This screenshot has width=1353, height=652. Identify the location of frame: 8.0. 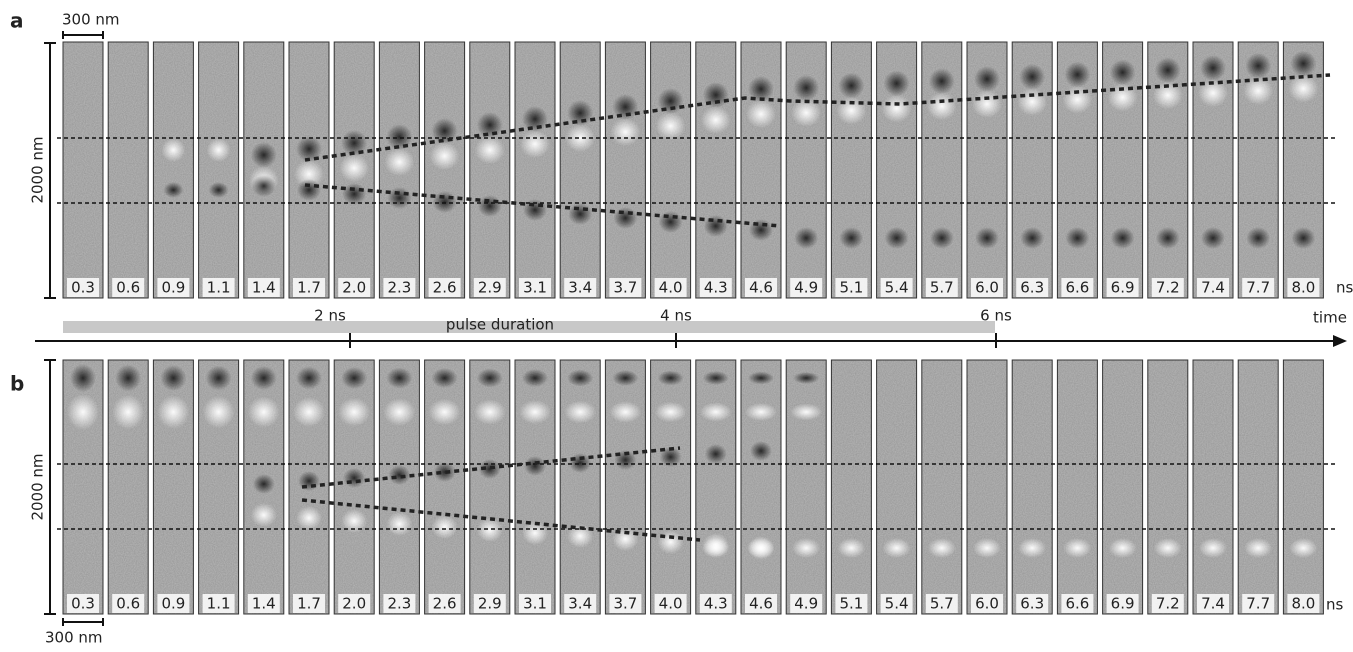
(1303, 487).